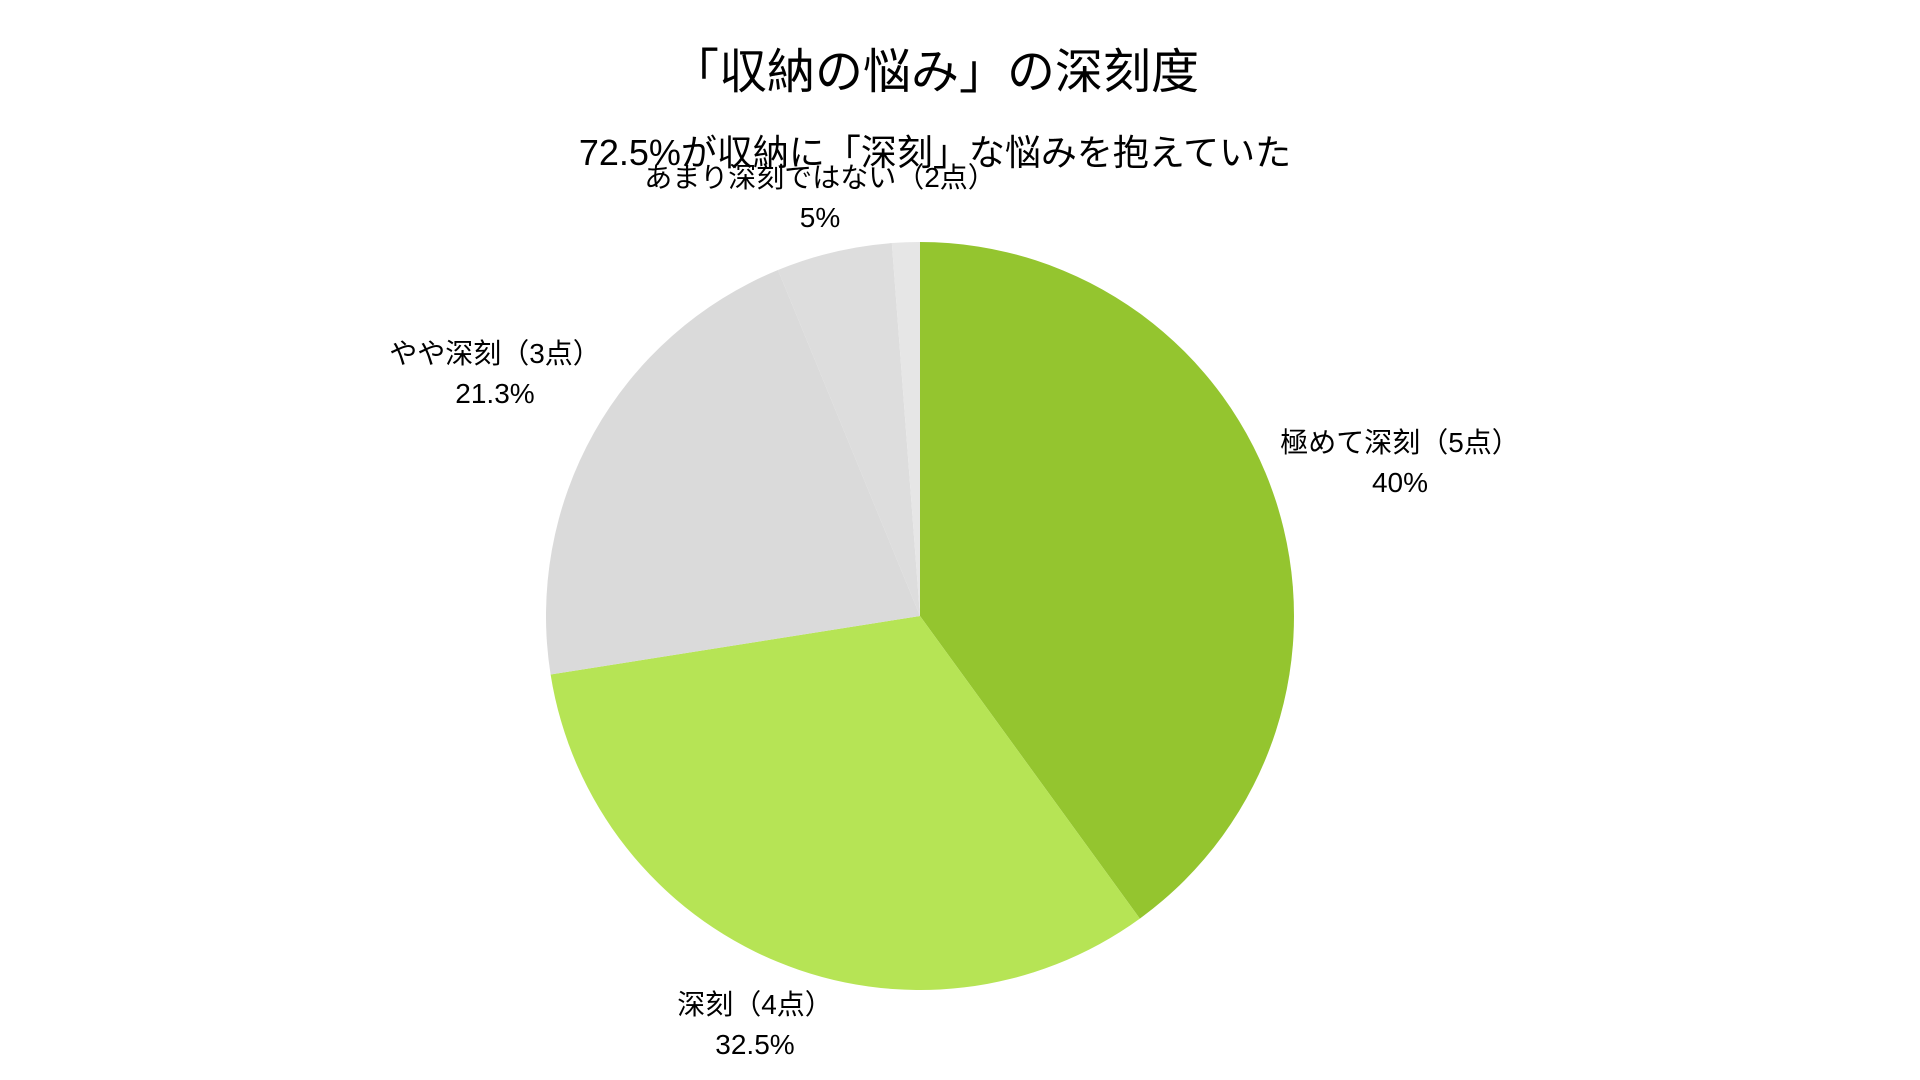 The height and width of the screenshot is (1080, 1920). Describe the element at coordinates (935, 72) in the screenshot. I see `chart-title: 「収納の悩み」の深刻度` at that location.